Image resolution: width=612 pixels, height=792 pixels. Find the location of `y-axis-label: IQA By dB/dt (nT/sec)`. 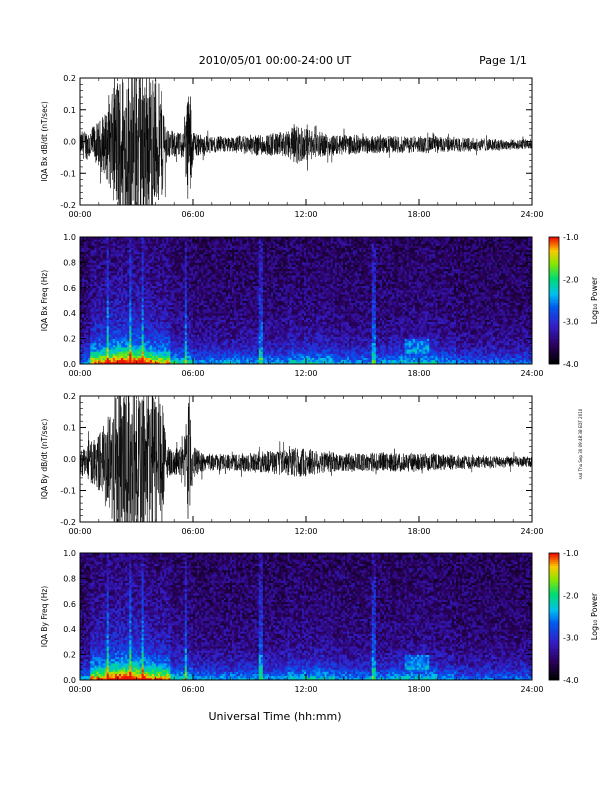

y-axis-label: IQA By dB/dt (nT/sec) is located at coordinates (44, 459).